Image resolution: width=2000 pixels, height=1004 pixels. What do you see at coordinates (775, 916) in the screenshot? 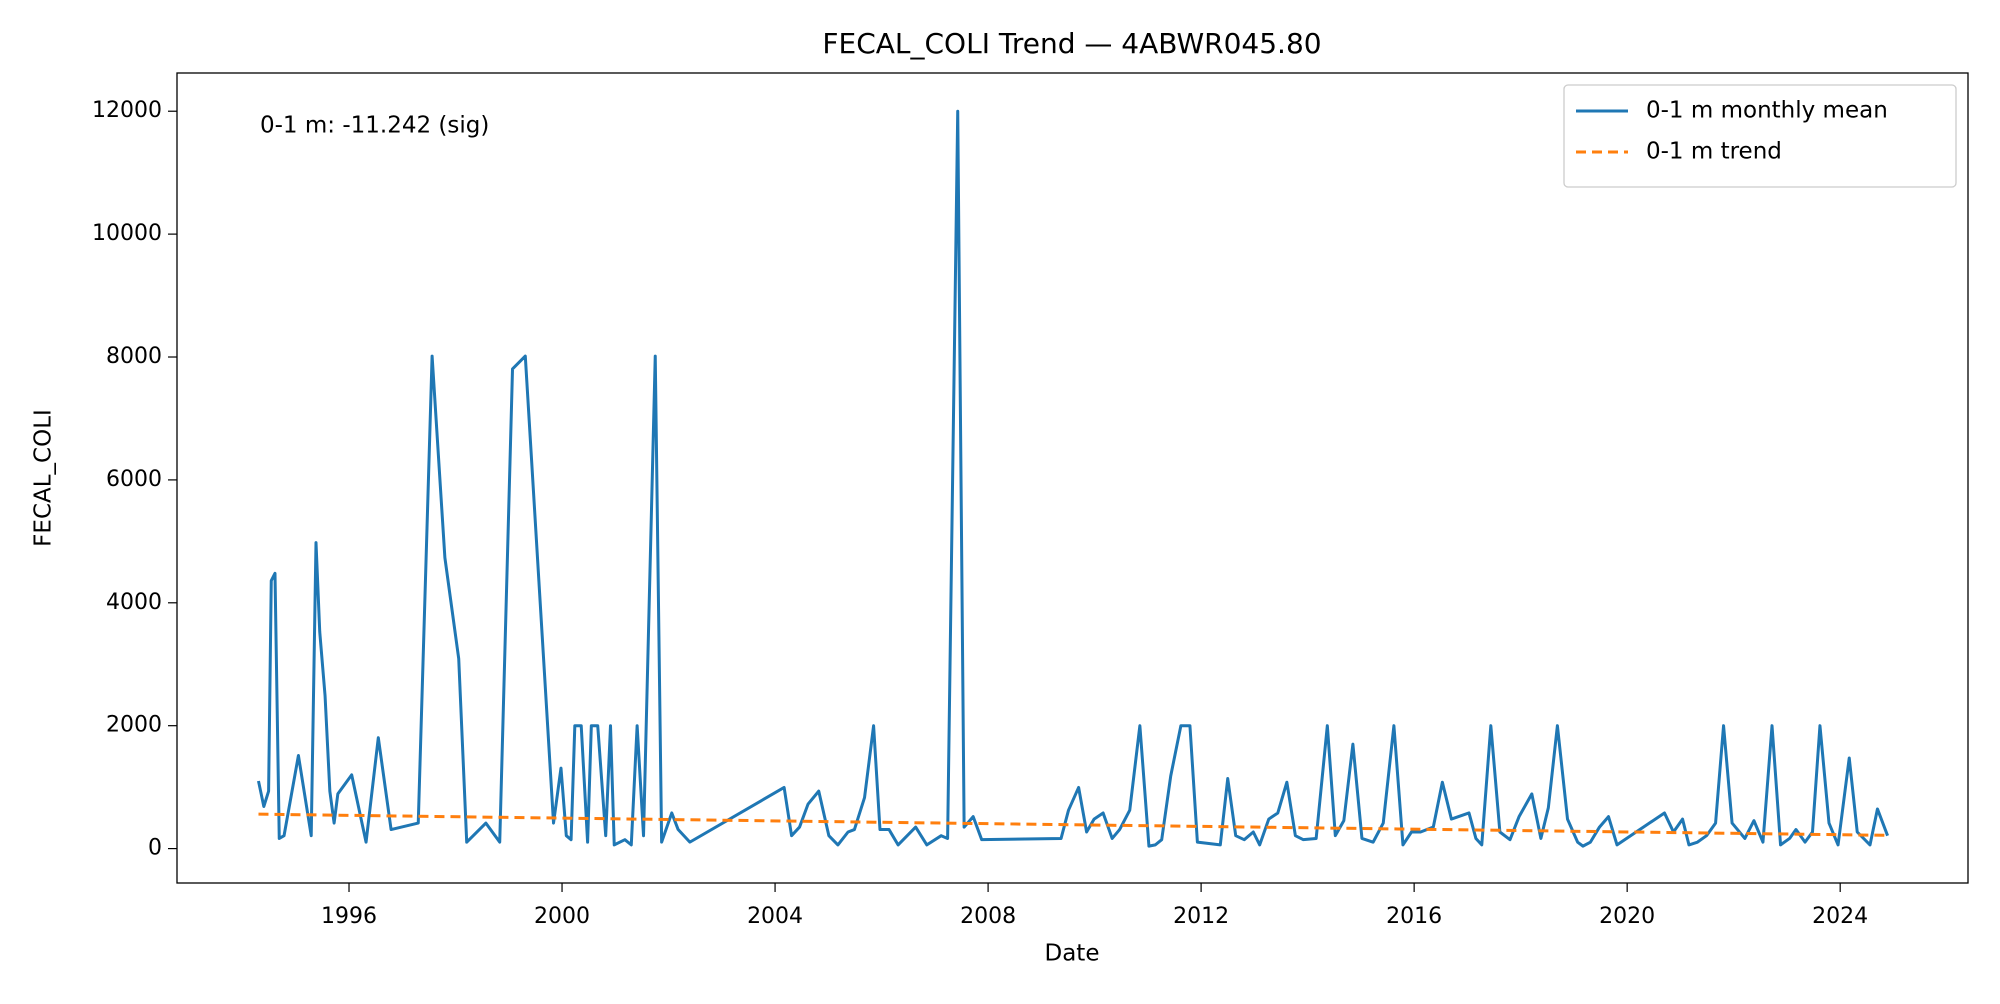
I see `x-tick-label: 2004` at bounding box center [775, 916].